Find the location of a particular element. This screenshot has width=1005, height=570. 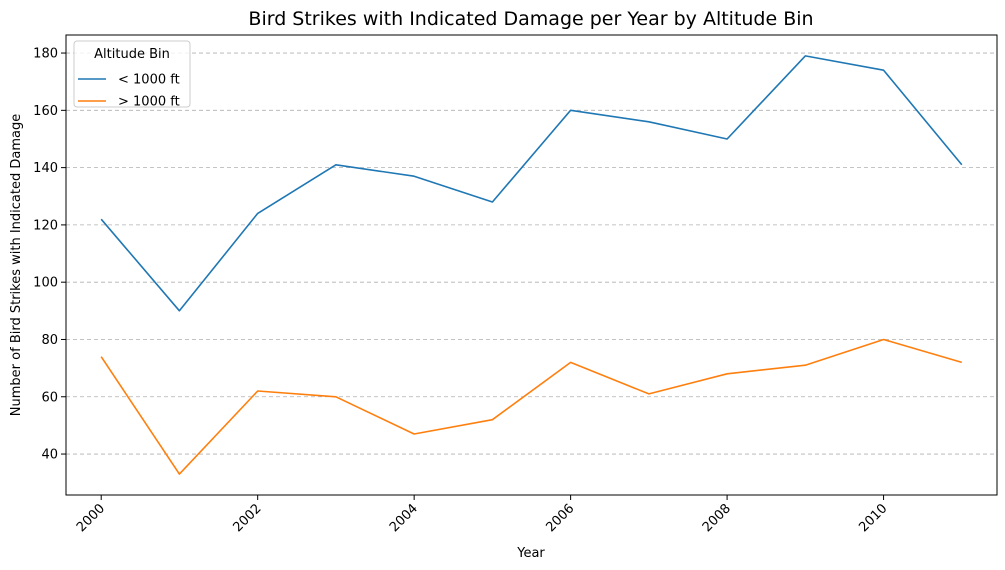

y-tick-label: 180 is located at coordinates (45, 54).